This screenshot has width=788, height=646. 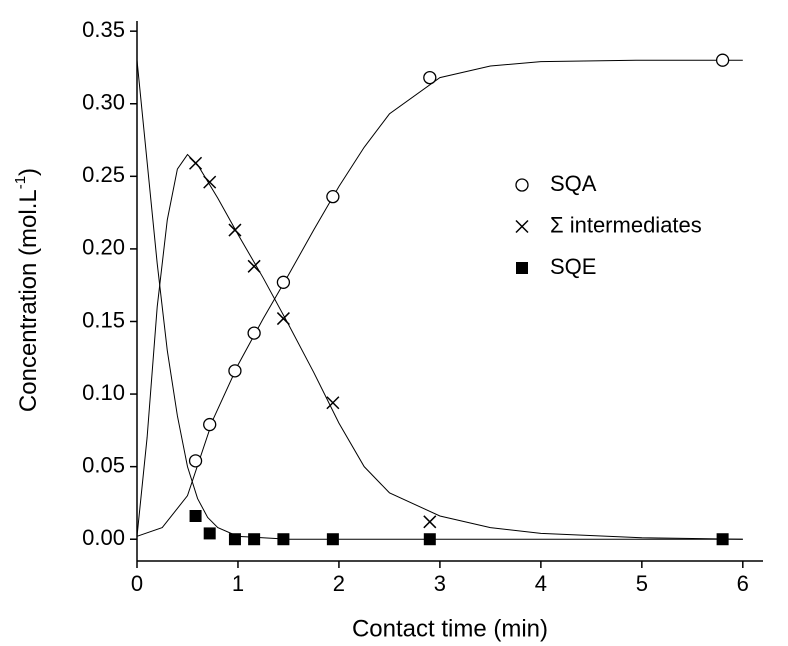 What do you see at coordinates (450, 628) in the screenshot?
I see `x-axis-label: Contact time (min)` at bounding box center [450, 628].